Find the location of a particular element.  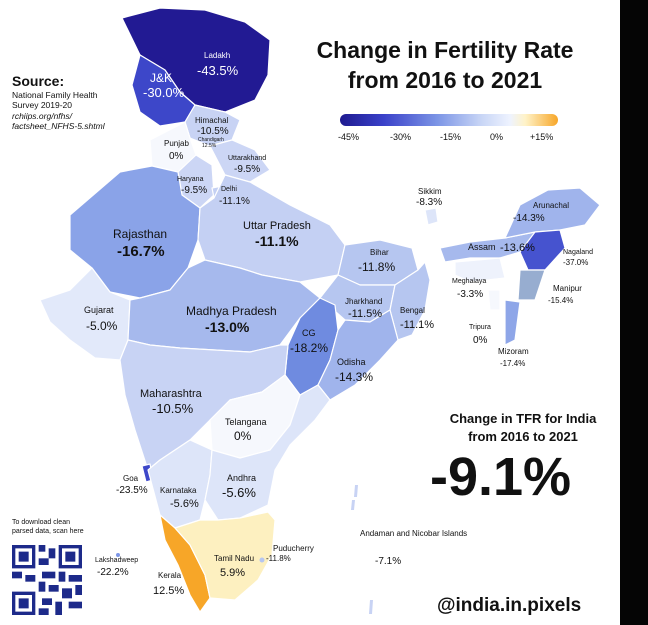

label-cg-value: -18.2% is located at coordinates (309, 348).